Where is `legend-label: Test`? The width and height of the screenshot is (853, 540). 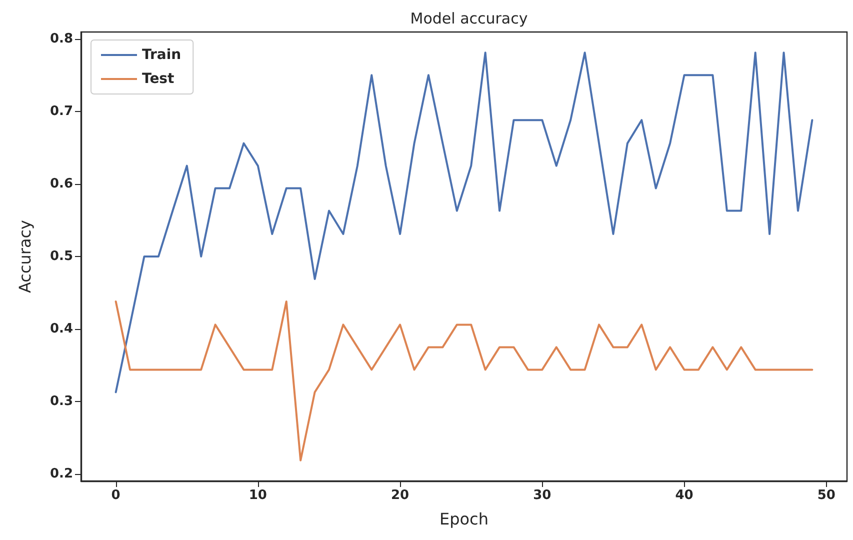
legend-label: Test is located at coordinates (158, 79).